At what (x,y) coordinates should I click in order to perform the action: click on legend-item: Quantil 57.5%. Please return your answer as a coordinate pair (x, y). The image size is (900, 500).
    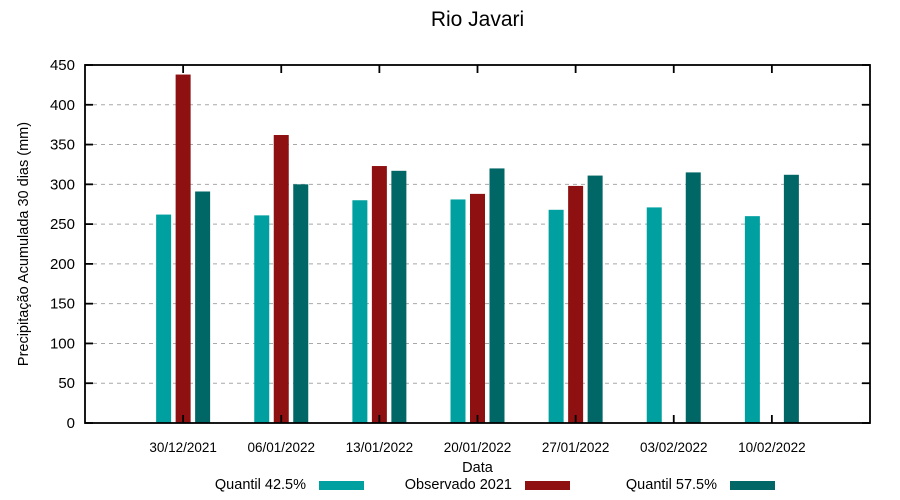
    Looking at the image, I should click on (700, 485).